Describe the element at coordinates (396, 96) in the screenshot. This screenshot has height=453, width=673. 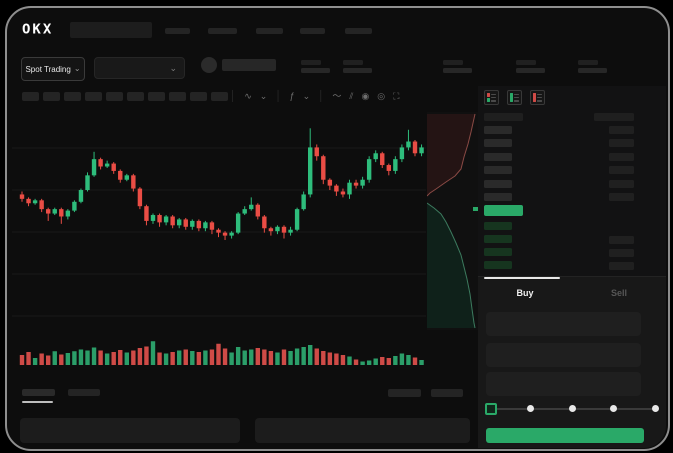
I see `fullscreen-icon: ⛶` at that location.